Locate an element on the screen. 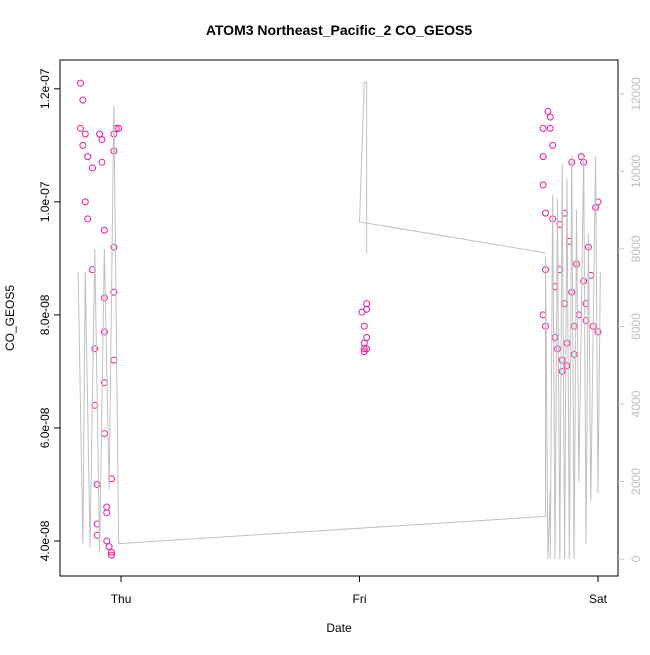 Image resolution: width=650 pixels, height=655 pixels. y-tick-label: 4.0e-08 is located at coordinates (45, 540).